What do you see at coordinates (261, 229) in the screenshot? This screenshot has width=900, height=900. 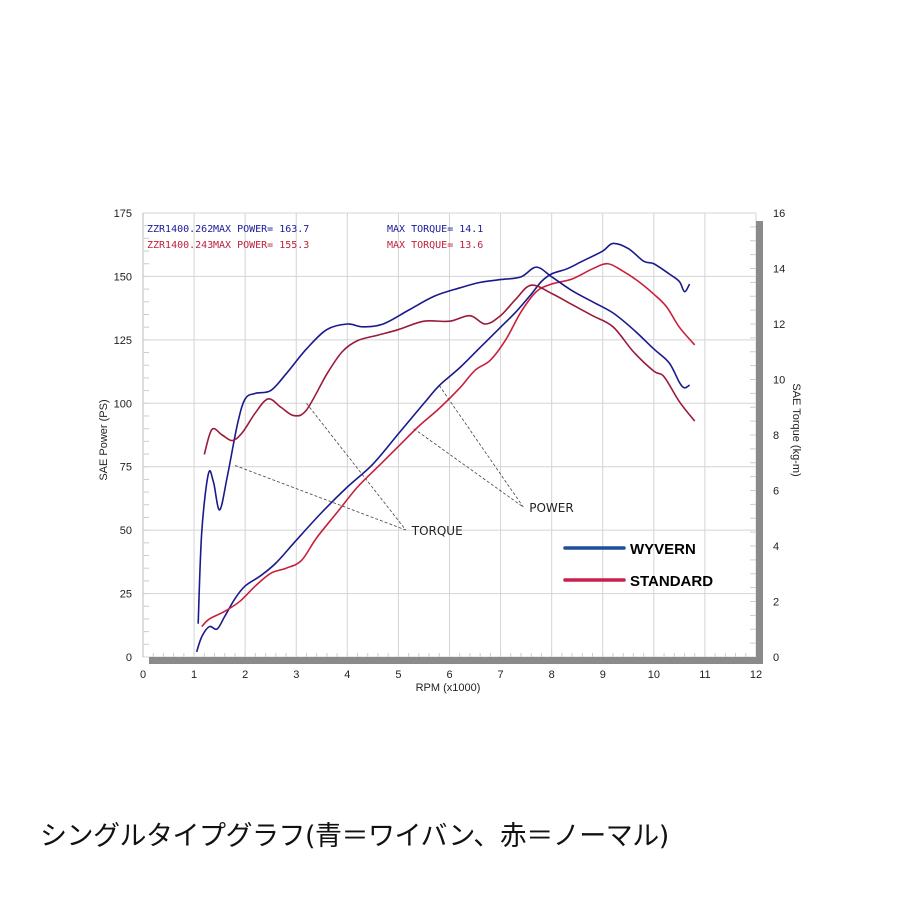 I see `max-power-value: MAX POWER= 163.7` at bounding box center [261, 229].